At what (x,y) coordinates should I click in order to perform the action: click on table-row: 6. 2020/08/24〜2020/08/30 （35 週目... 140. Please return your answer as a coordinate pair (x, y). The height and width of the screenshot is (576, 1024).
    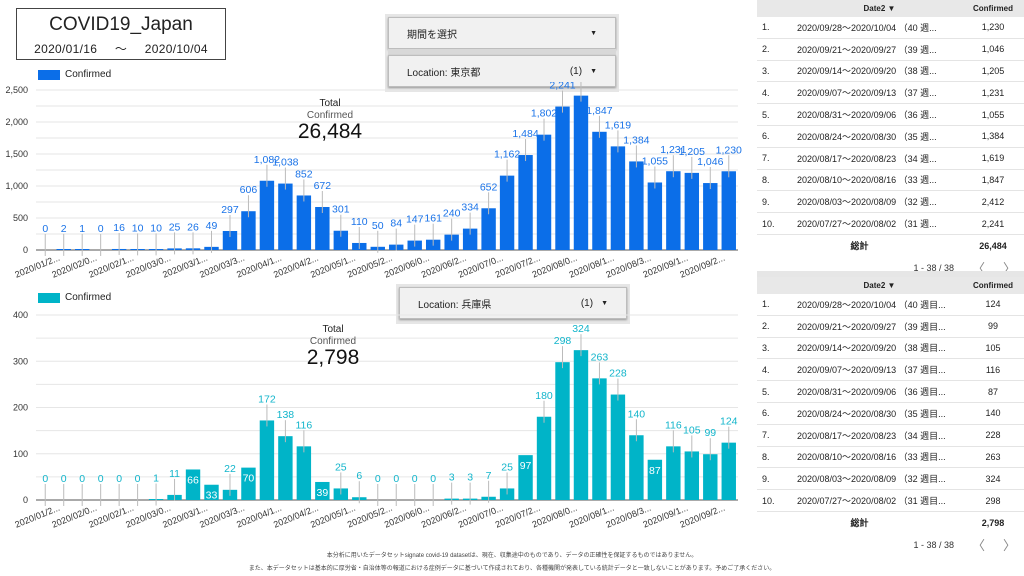
    Looking at the image, I should click on (890, 414).